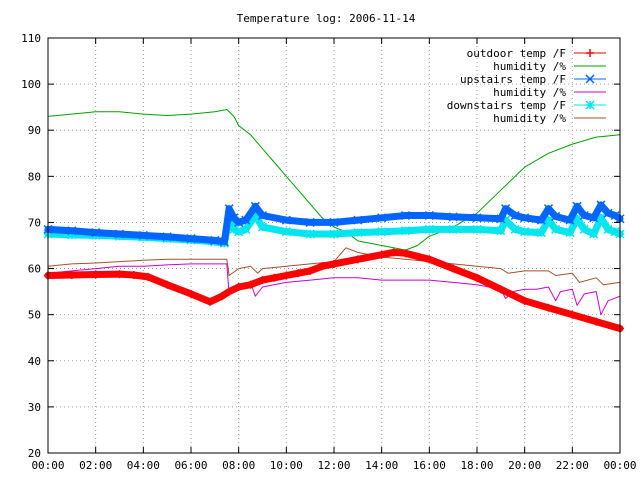  What do you see at coordinates (31, 38) in the screenshot?
I see `y-tick-label: 110` at bounding box center [31, 38].